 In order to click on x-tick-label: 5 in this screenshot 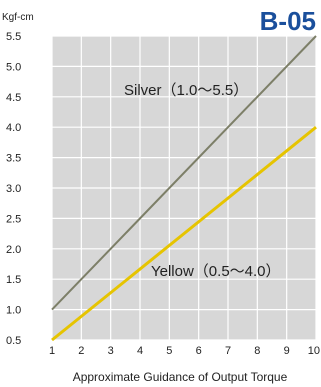, I will do `click(169, 351)`.